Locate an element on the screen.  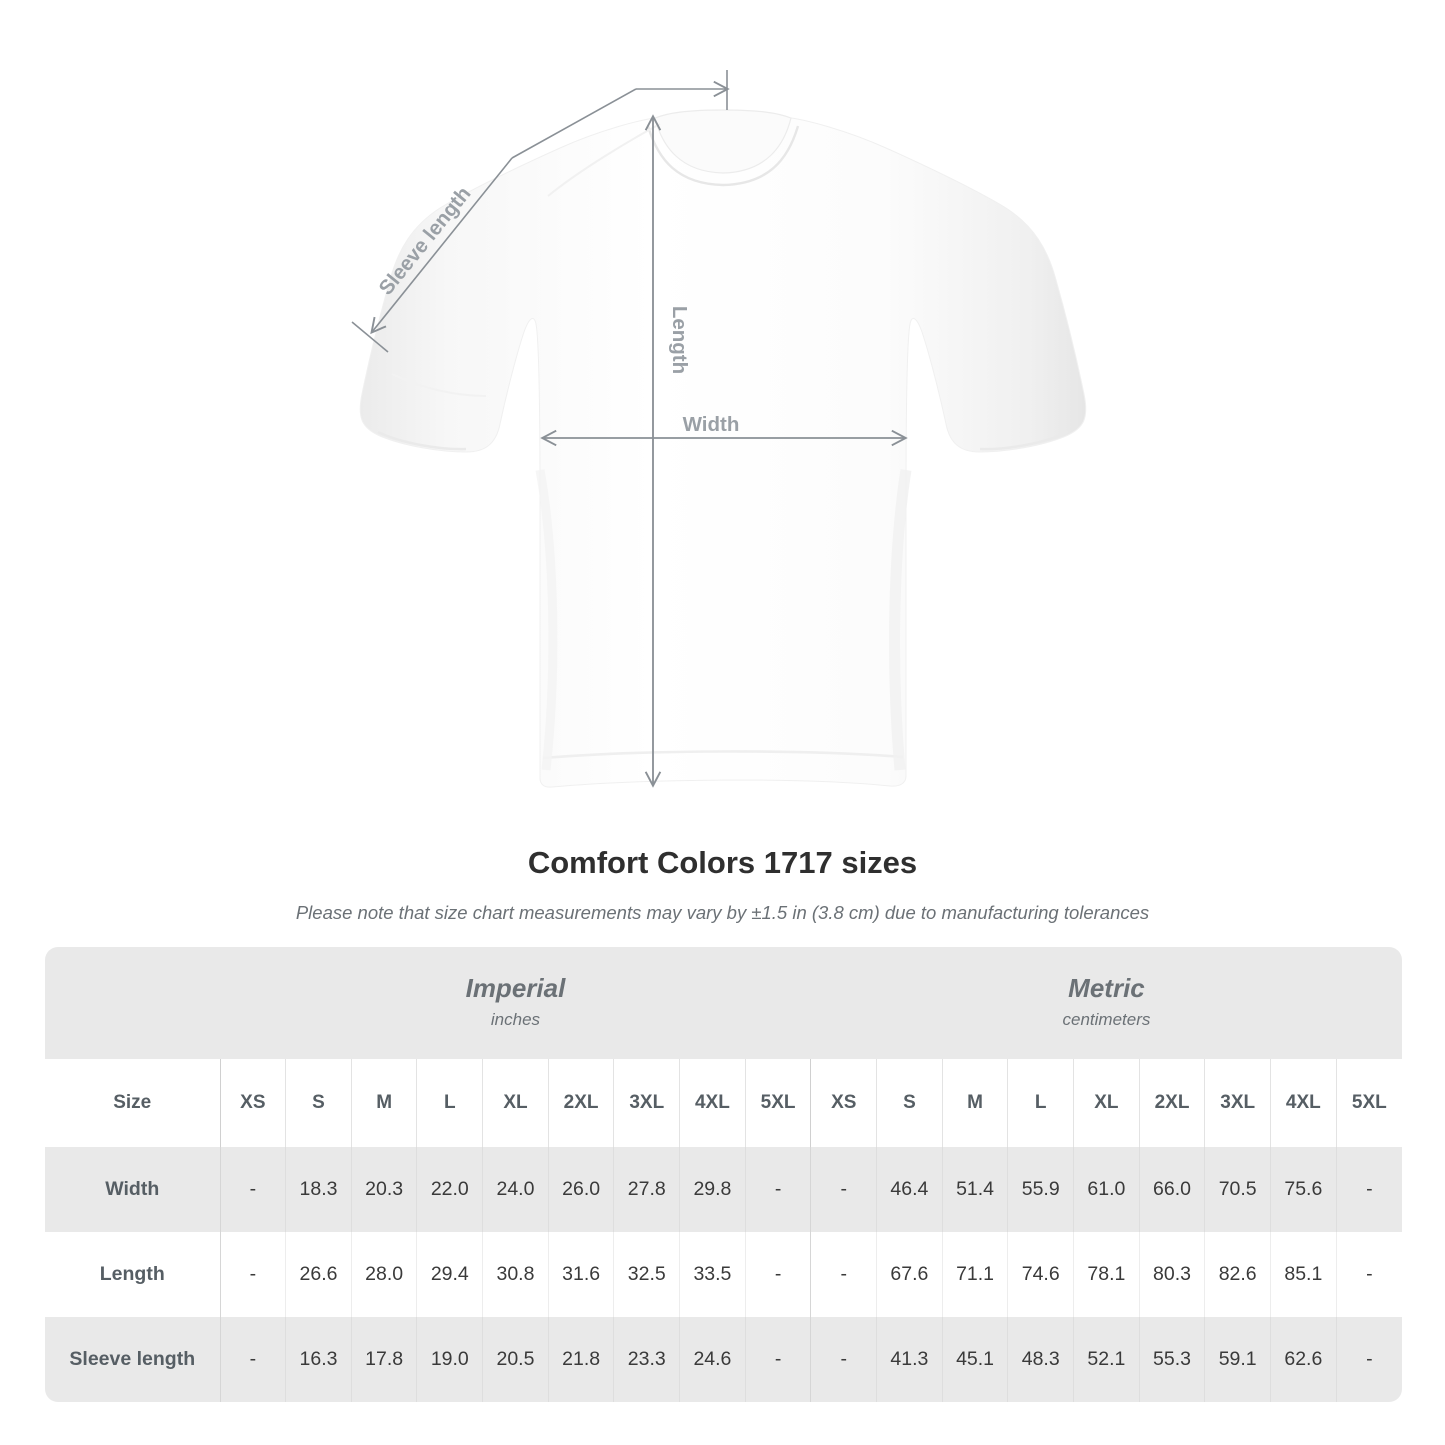
size-header-l-metric: L is located at coordinates (1040, 1103).